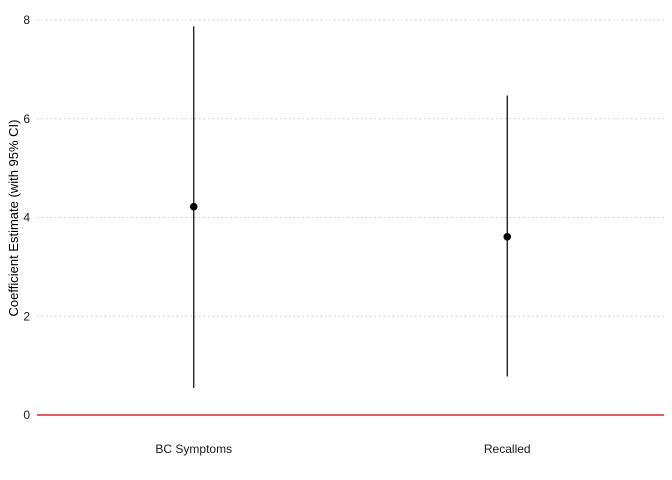  What do you see at coordinates (507, 236) in the screenshot?
I see `point-estimate-recalled` at bounding box center [507, 236].